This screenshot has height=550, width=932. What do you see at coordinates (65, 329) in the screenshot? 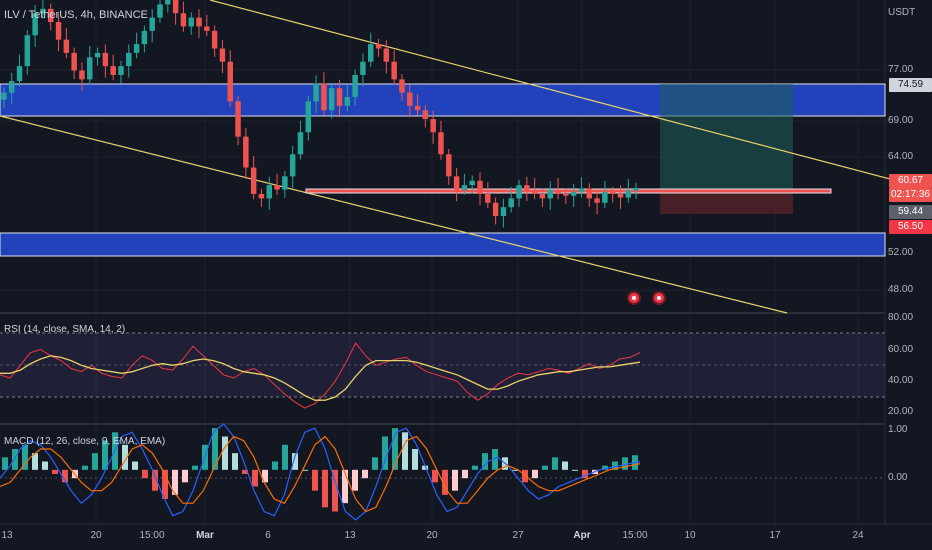
I see `rsi-label: RSI (14, close, SMA, 14, 2)` at bounding box center [65, 329].